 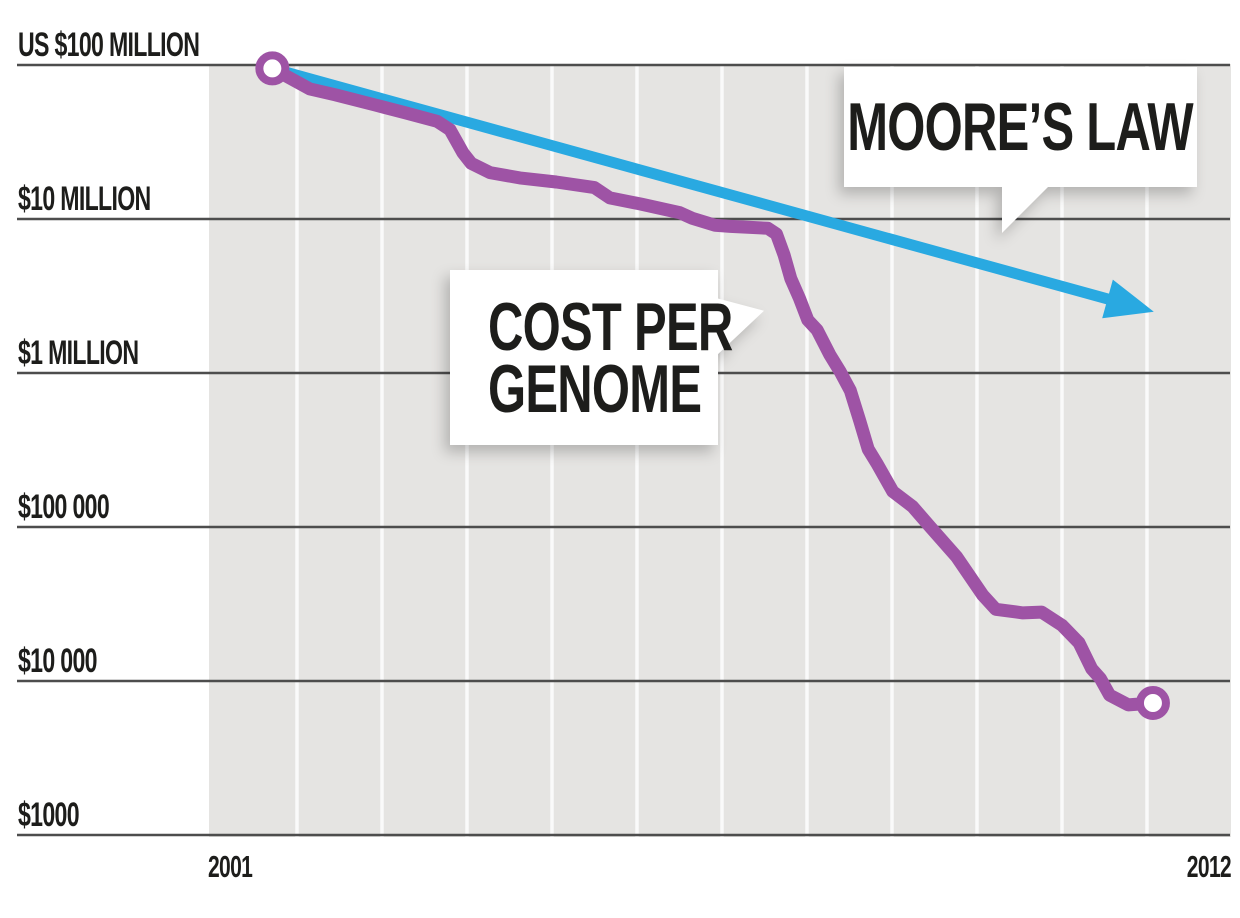 I want to click on y-axis-label-1k: $1000, so click(x=63, y=815).